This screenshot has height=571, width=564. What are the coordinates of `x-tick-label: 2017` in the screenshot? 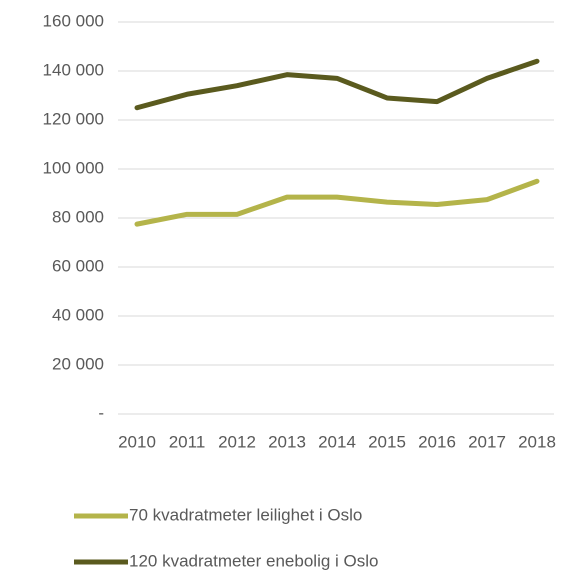 It's located at (487, 441).